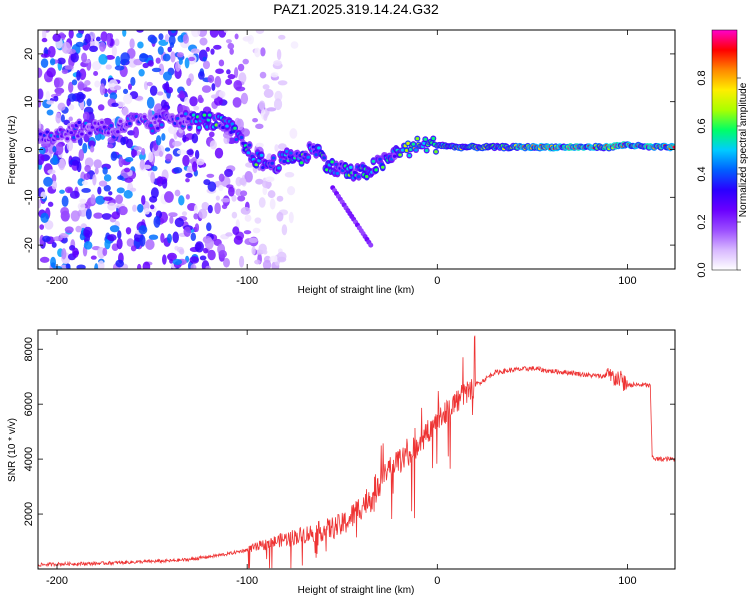 Image resolution: width=750 pixels, height=600 pixels. I want to click on snr-x-tick-label: -100, so click(247, 581).